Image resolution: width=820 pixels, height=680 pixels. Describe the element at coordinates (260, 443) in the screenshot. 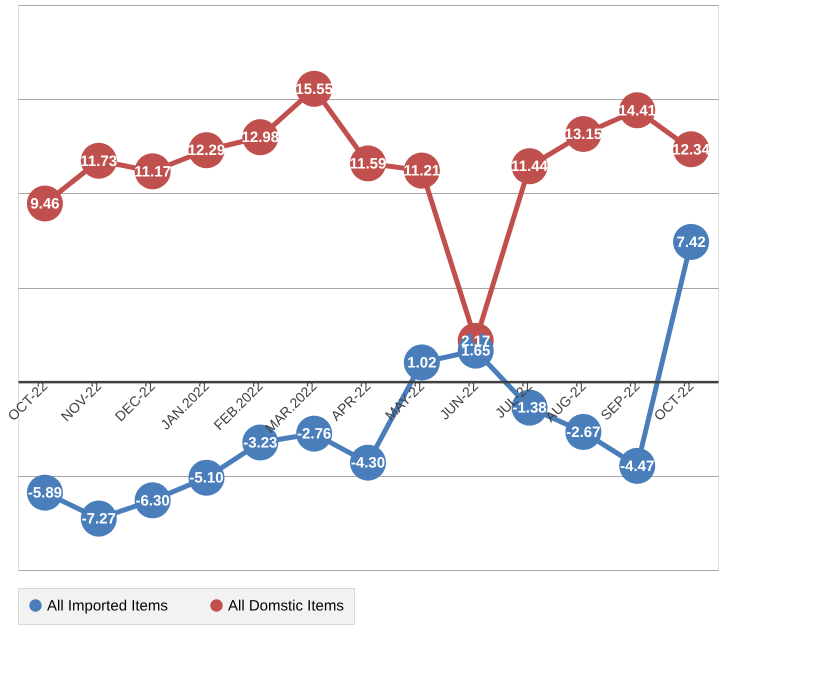

I see `data-label: -3.23` at that location.